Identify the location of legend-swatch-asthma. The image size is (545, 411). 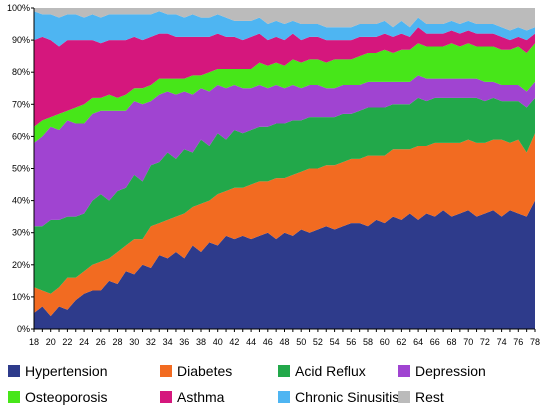
(166, 397).